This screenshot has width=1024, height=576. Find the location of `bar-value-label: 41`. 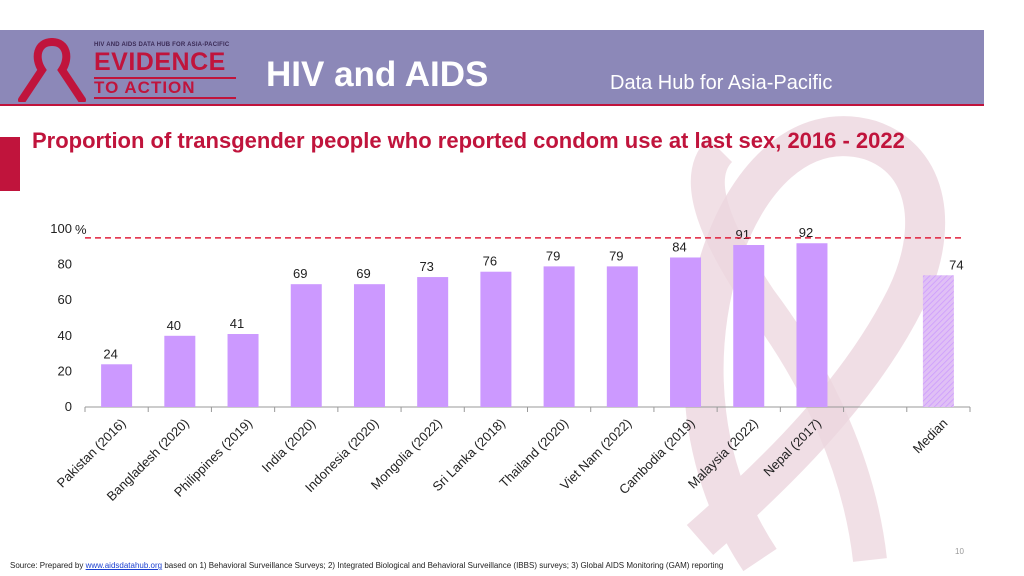

bar-value-label: 41 is located at coordinates (237, 323).